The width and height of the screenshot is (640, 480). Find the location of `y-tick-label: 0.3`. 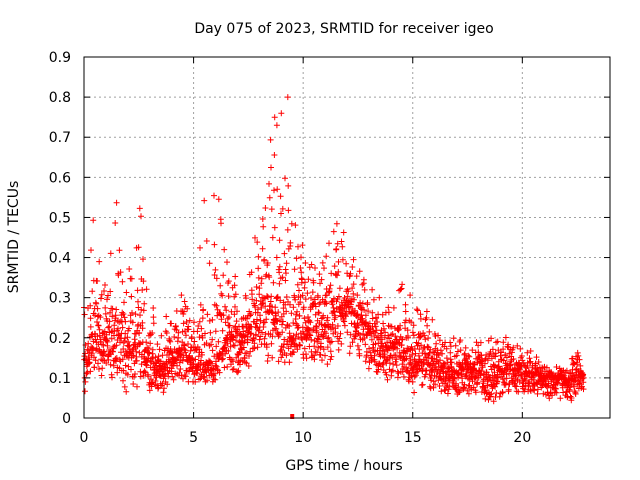

y-tick-label: 0.3 is located at coordinates (60, 299).